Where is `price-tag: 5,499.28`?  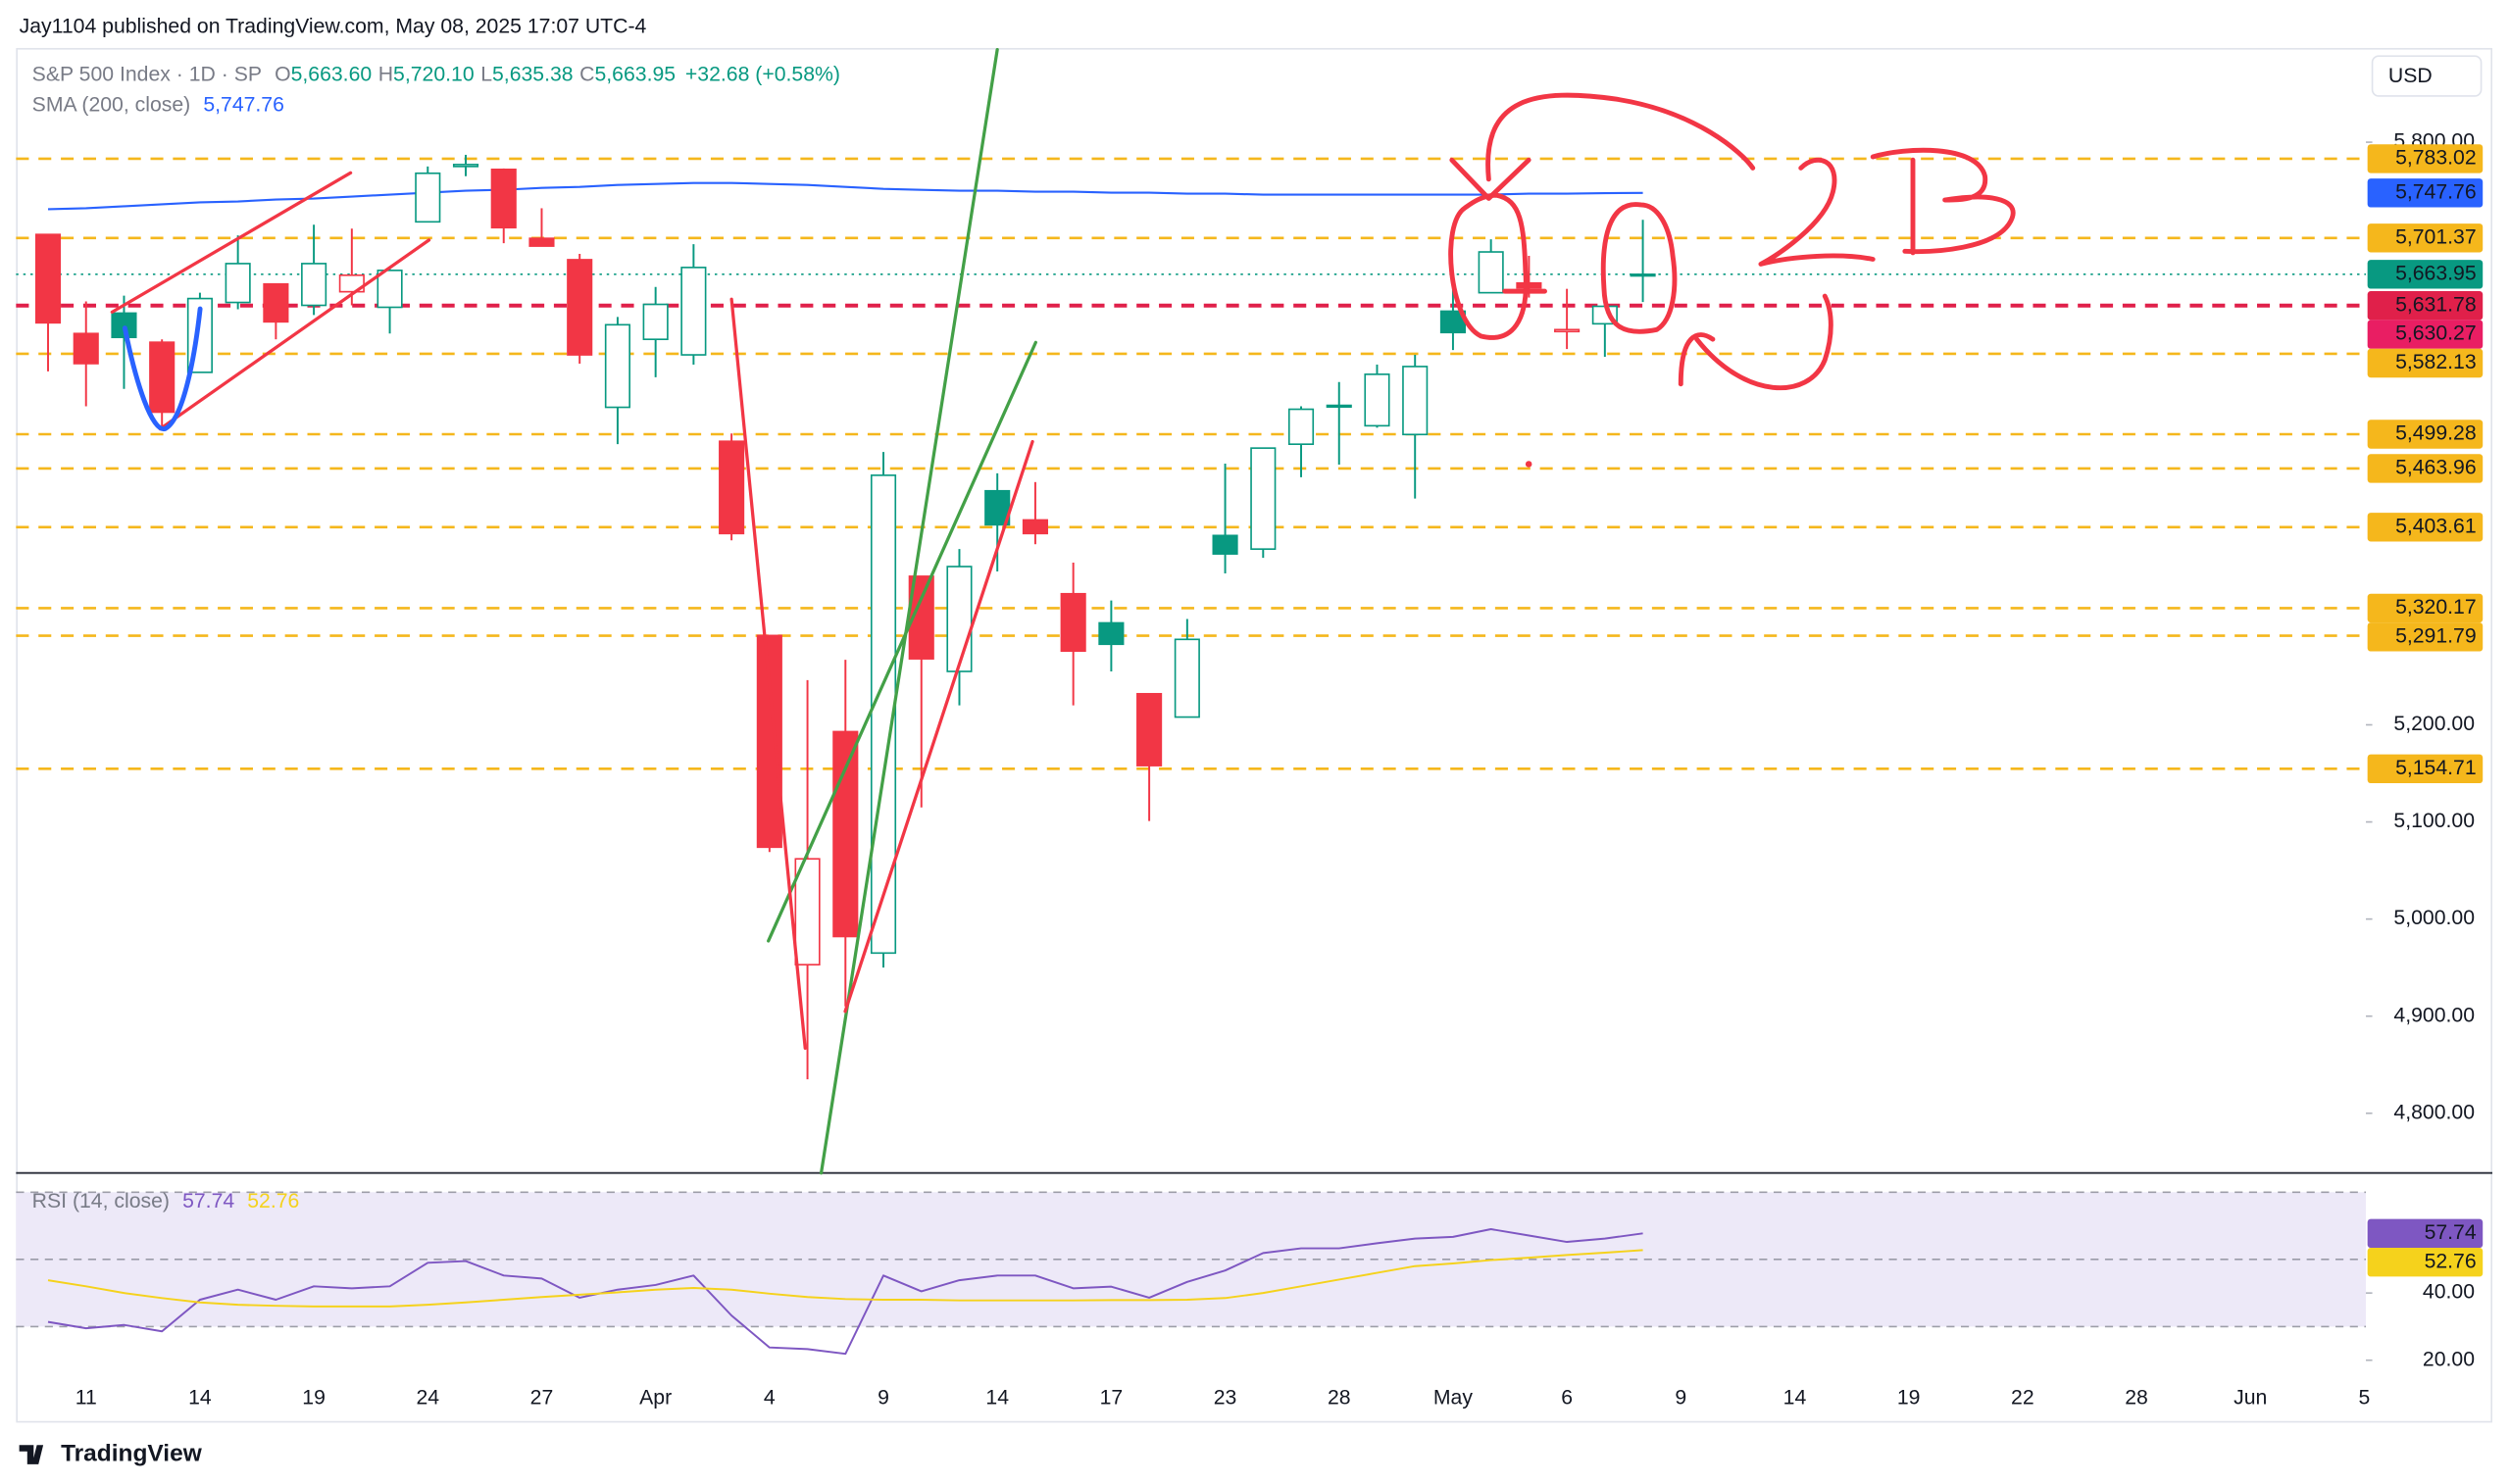
price-tag: 5,499.28 is located at coordinates (2436, 434).